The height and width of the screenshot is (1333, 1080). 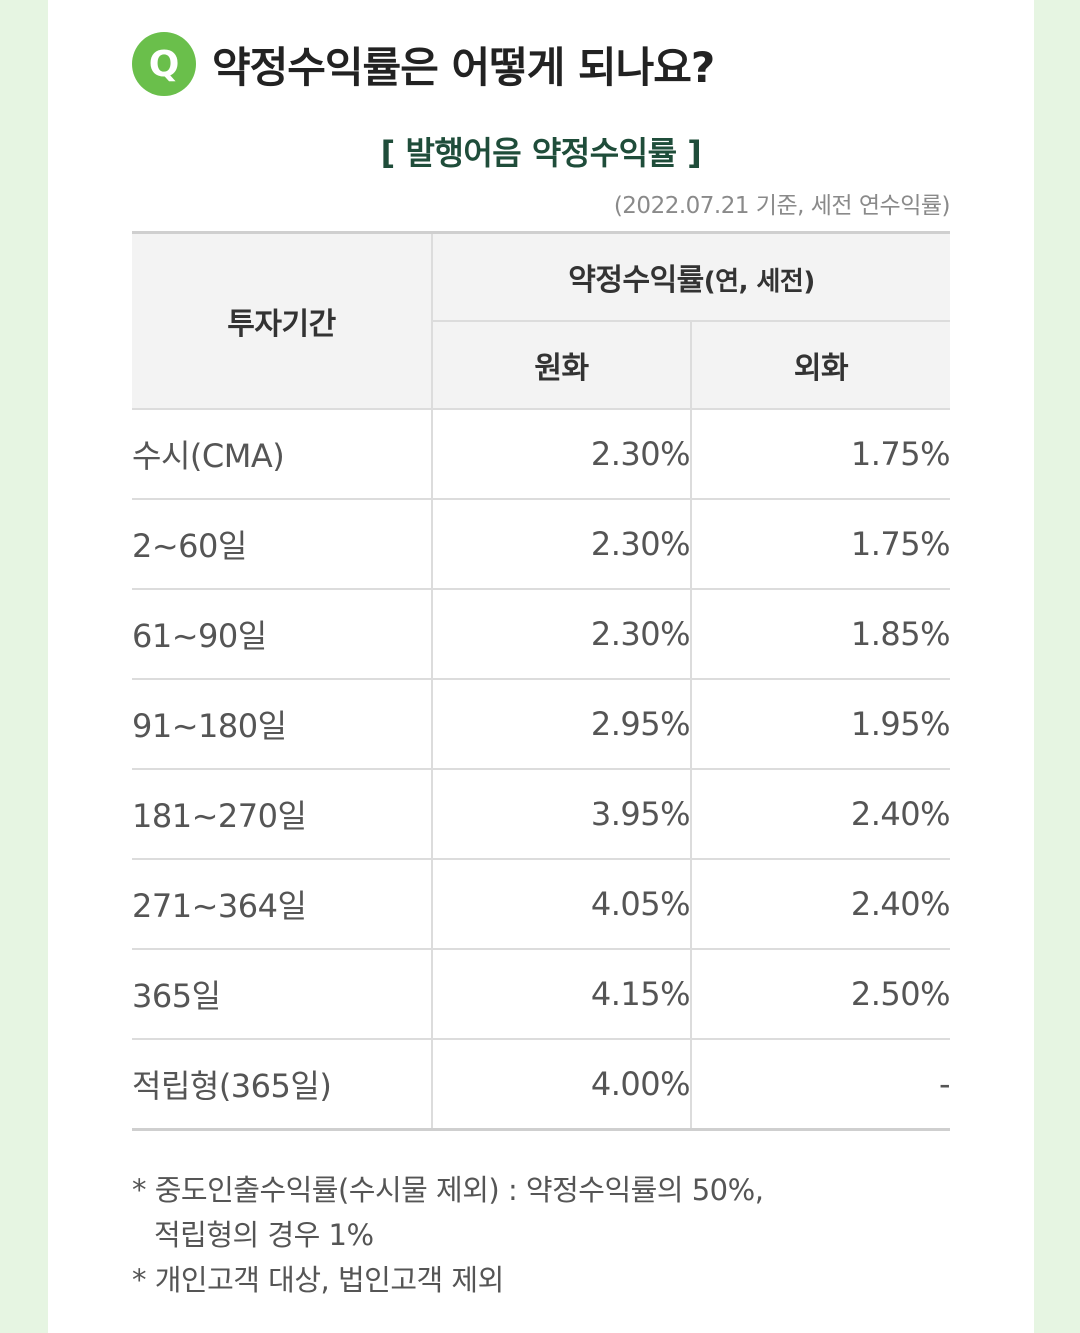 What do you see at coordinates (541, 153) in the screenshot?
I see `table-title: [ 발행어음 약정수익률 ]` at bounding box center [541, 153].